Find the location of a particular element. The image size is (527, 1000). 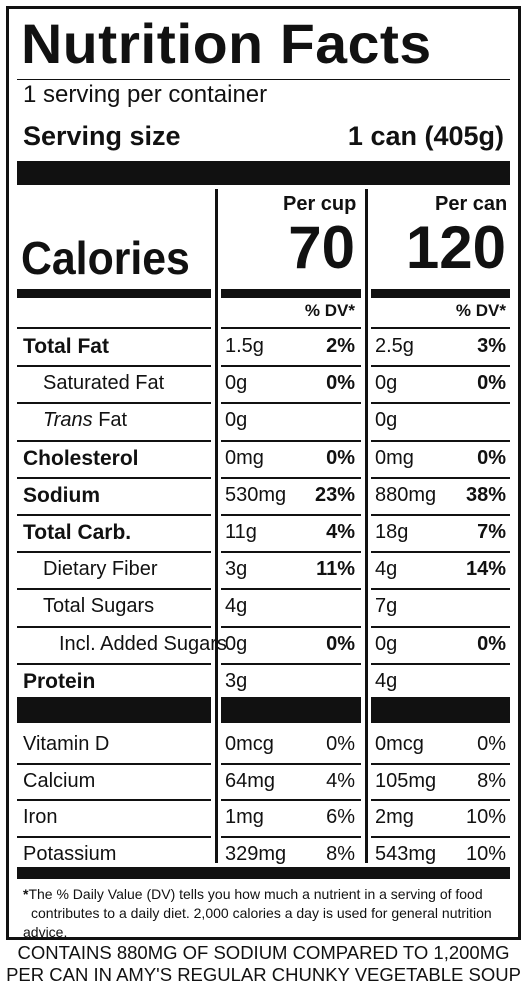

vitamin-can-amt: 543mg is located at coordinates (406, 853).